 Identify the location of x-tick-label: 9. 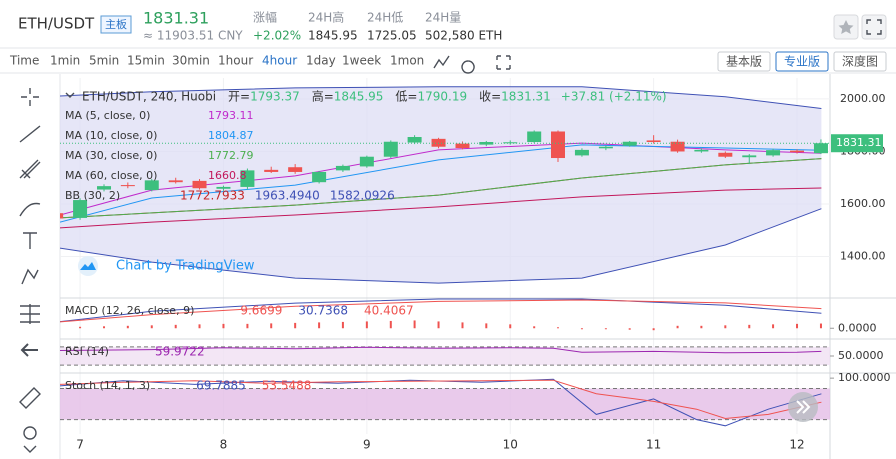
(367, 445).